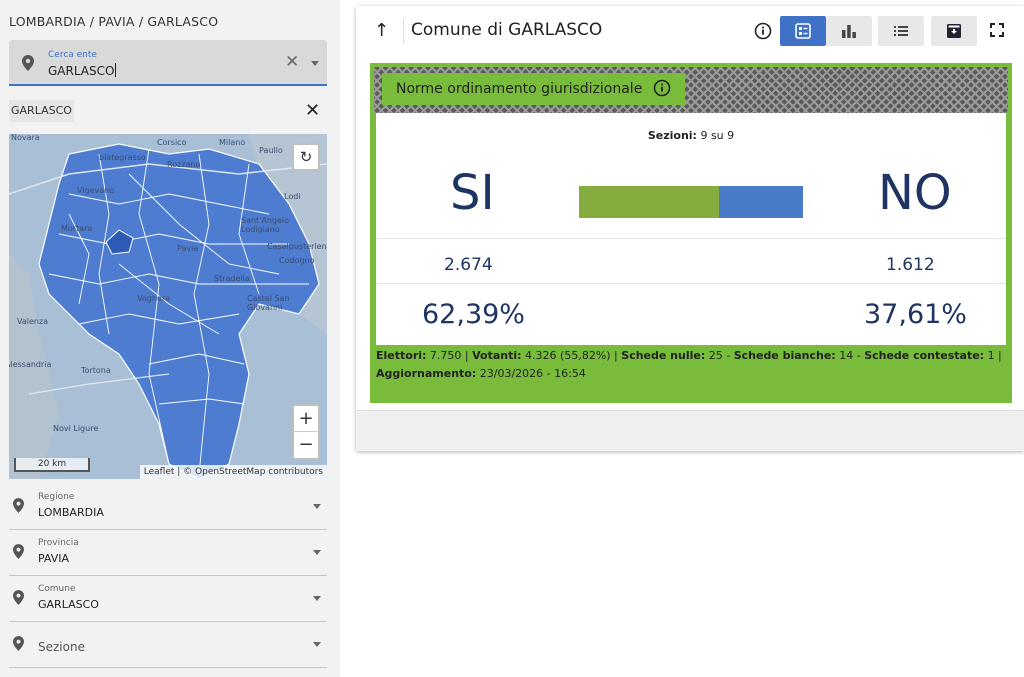 This screenshot has height=677, width=1024. I want to click on comune-select: Comune GARLASCO, so click(168, 599).